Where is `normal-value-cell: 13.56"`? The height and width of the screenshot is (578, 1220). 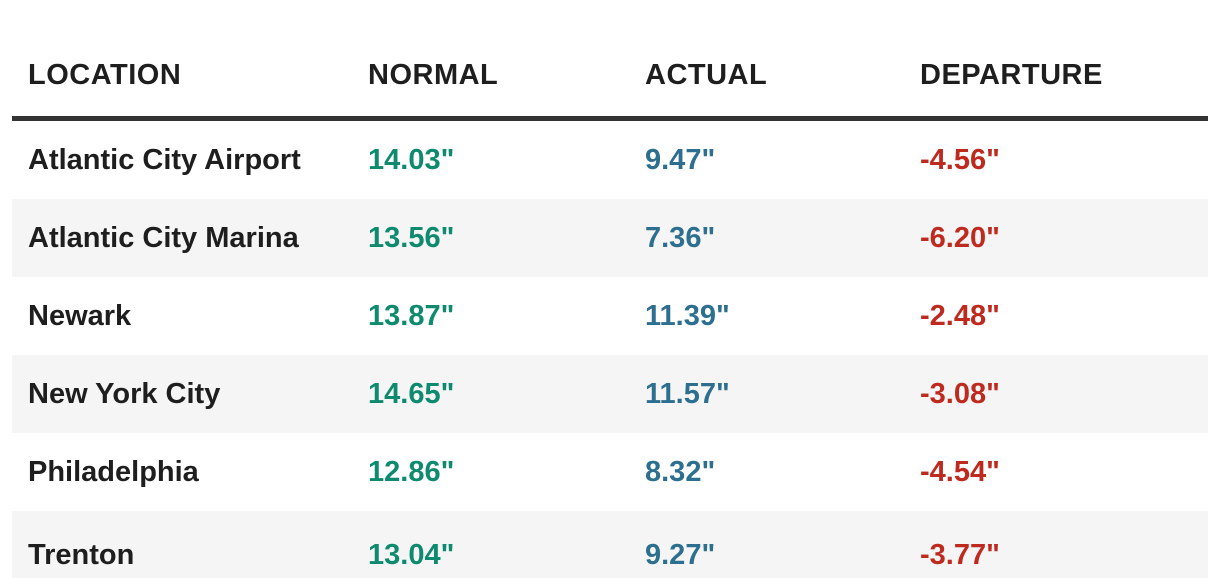 normal-value-cell: 13.56" is located at coordinates (411, 237).